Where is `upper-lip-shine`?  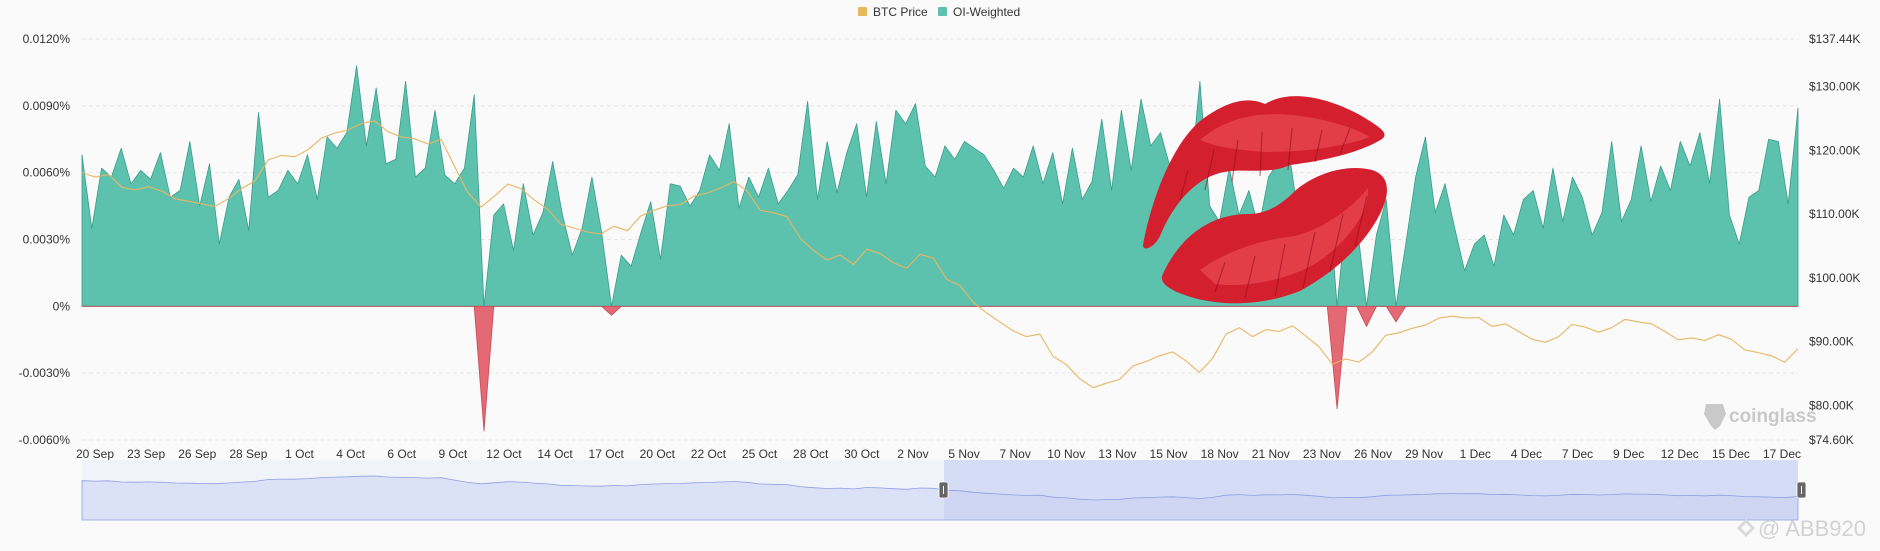
upper-lip-shine is located at coordinates (1285, 133).